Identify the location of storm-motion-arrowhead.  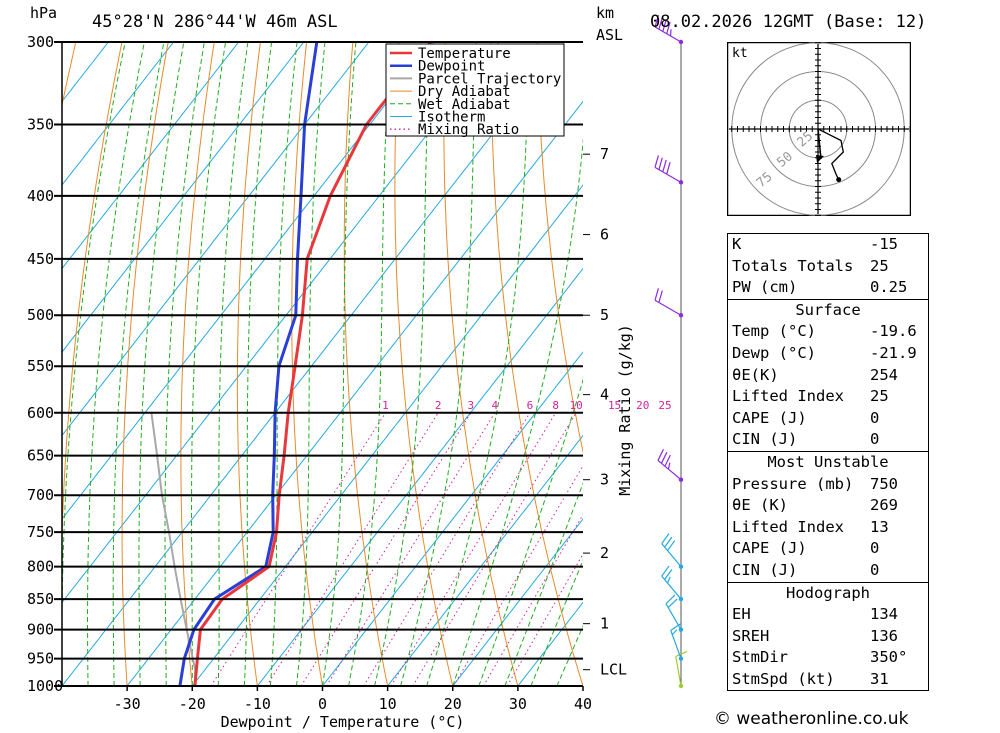
(820, 159).